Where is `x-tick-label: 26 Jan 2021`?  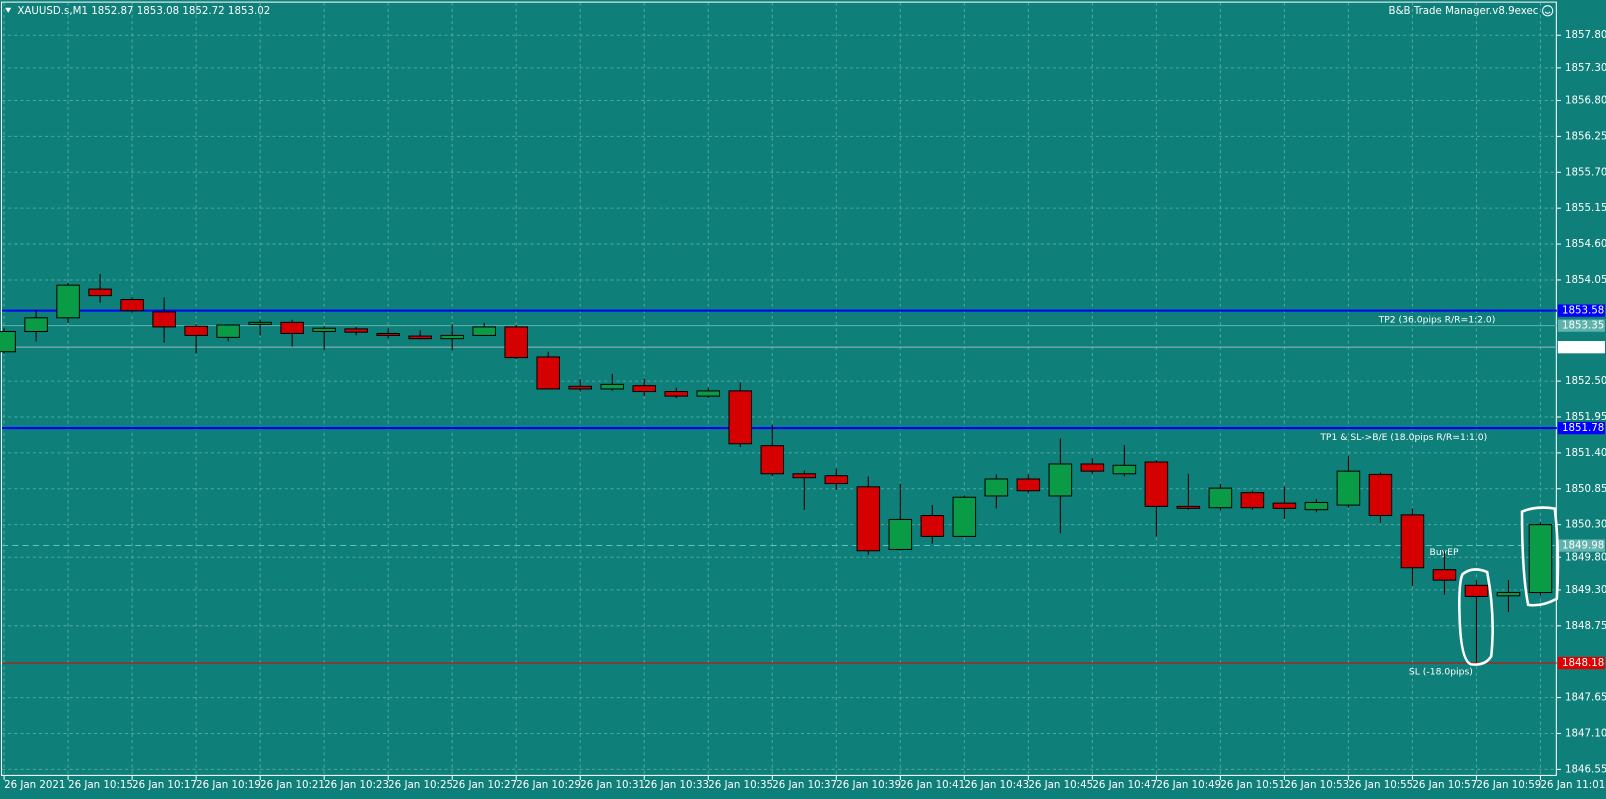 x-tick-label: 26 Jan 2021 is located at coordinates (34, 785).